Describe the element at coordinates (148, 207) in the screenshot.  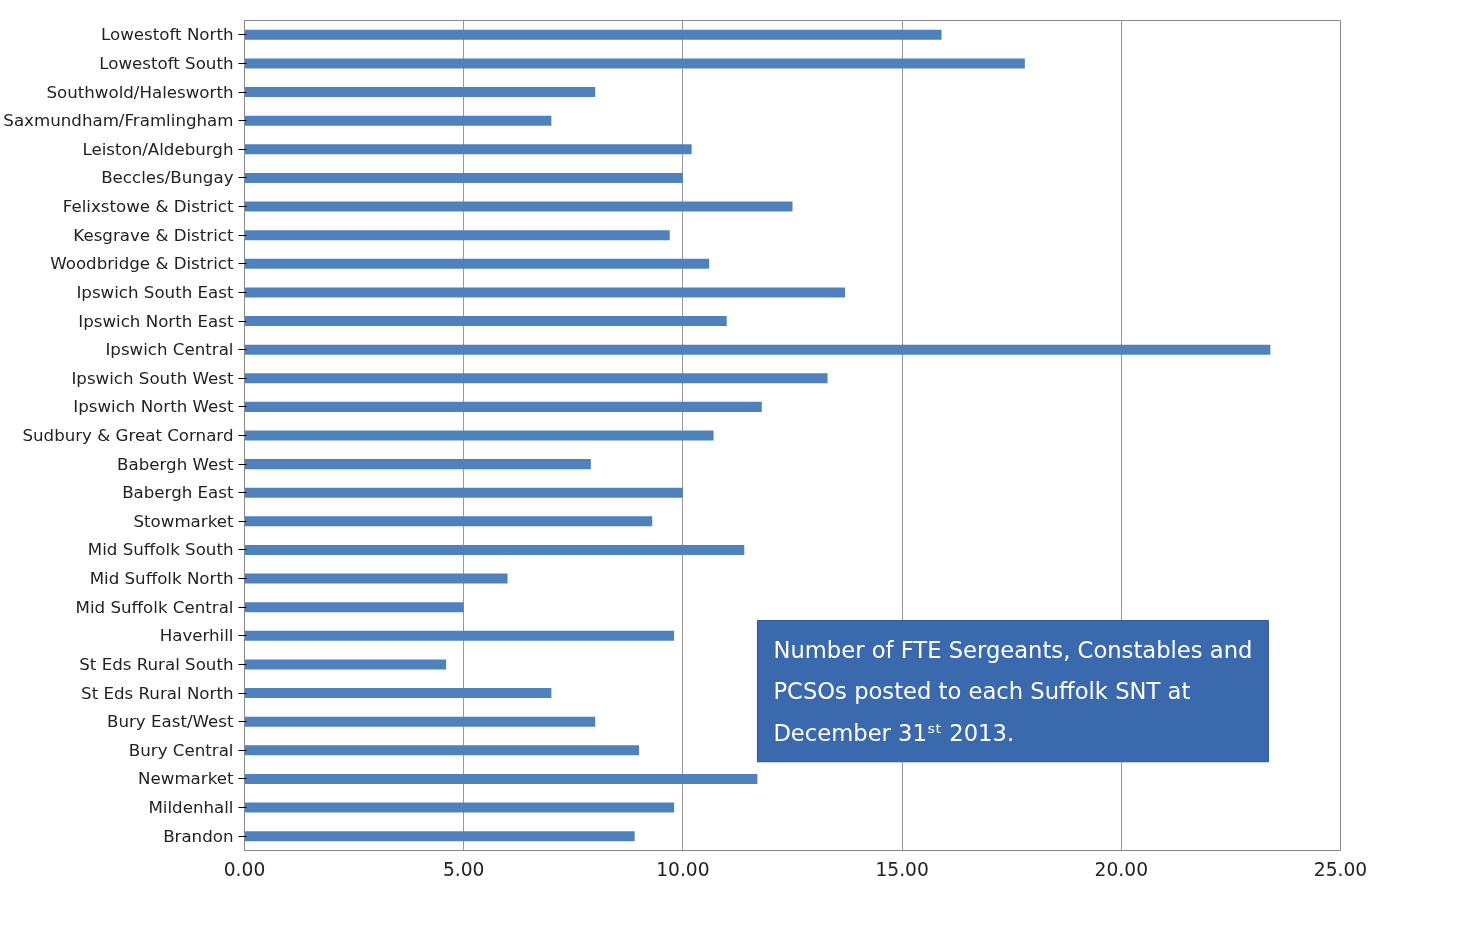
I see `y-tick-label: Felixstowe & District` at that location.